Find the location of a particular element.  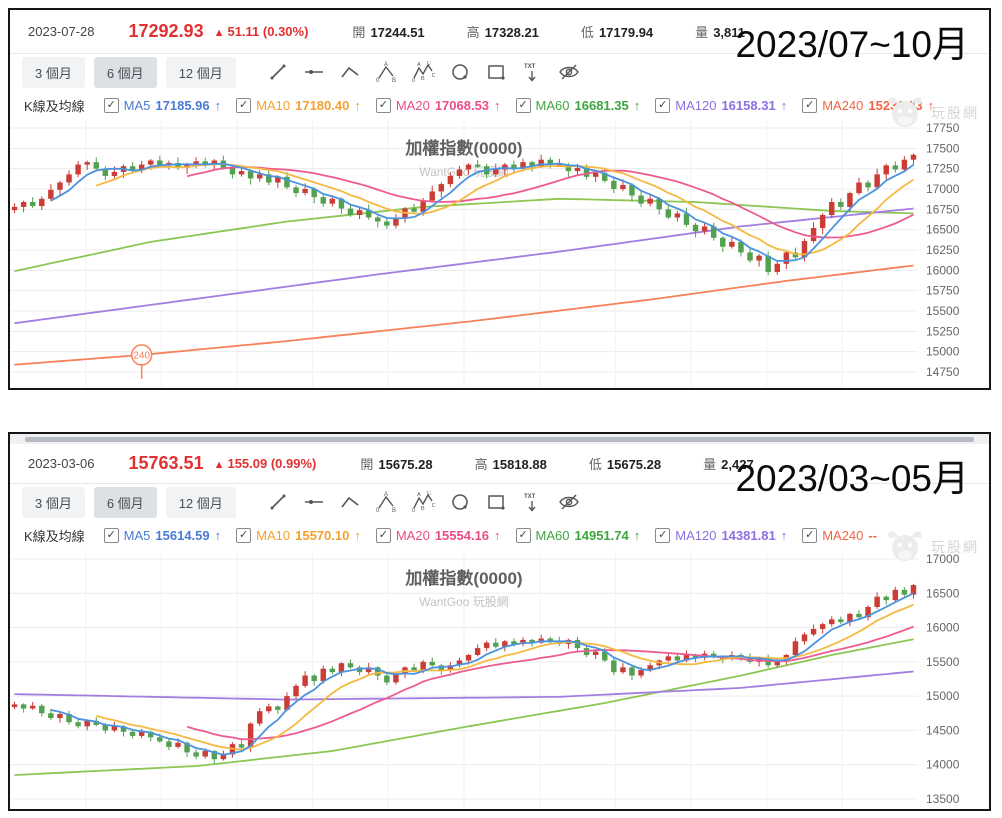

ma10-checkbox: ✓ is located at coordinates (244, 535).